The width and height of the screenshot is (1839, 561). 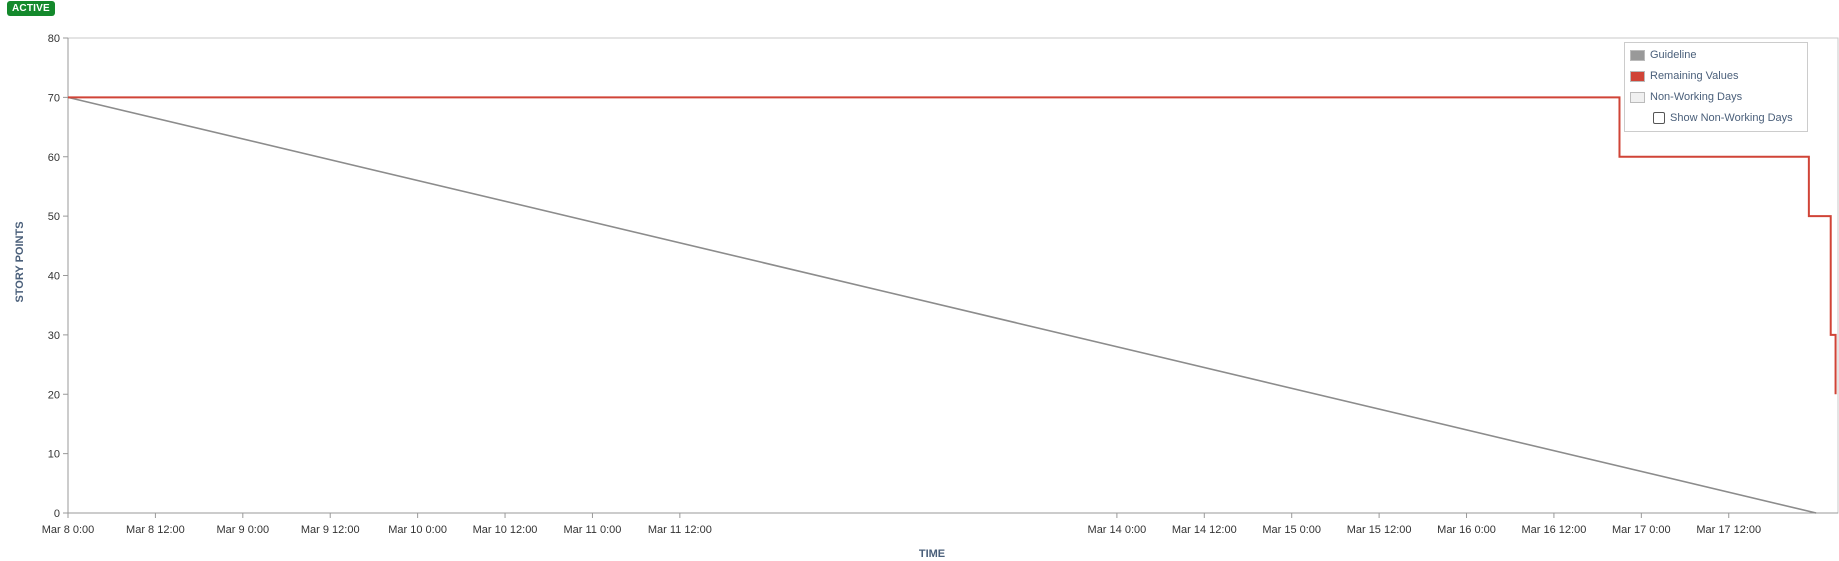 I want to click on show-non-working-days-label: Show Non-Working Days, so click(x=1731, y=118).